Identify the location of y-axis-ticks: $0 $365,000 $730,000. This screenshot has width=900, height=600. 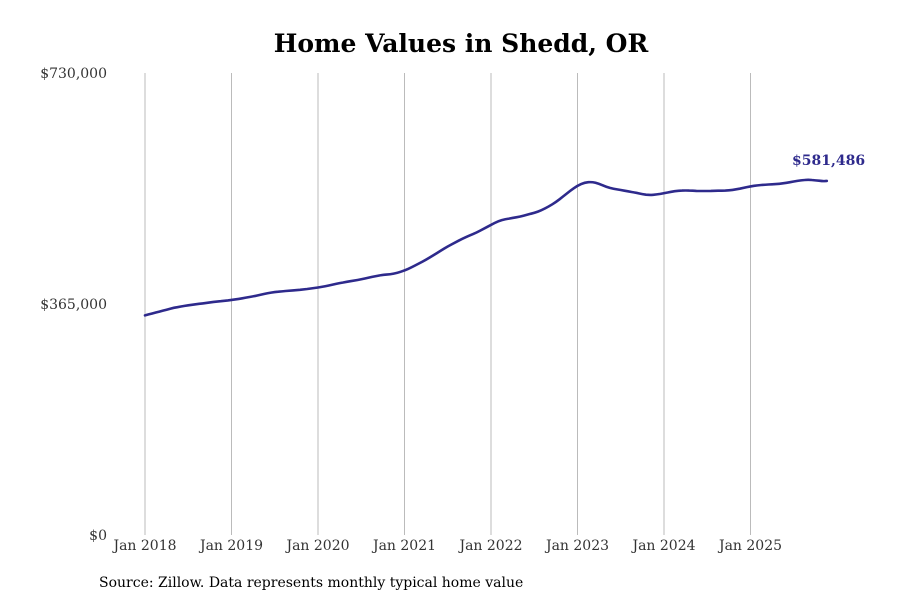
(73, 305).